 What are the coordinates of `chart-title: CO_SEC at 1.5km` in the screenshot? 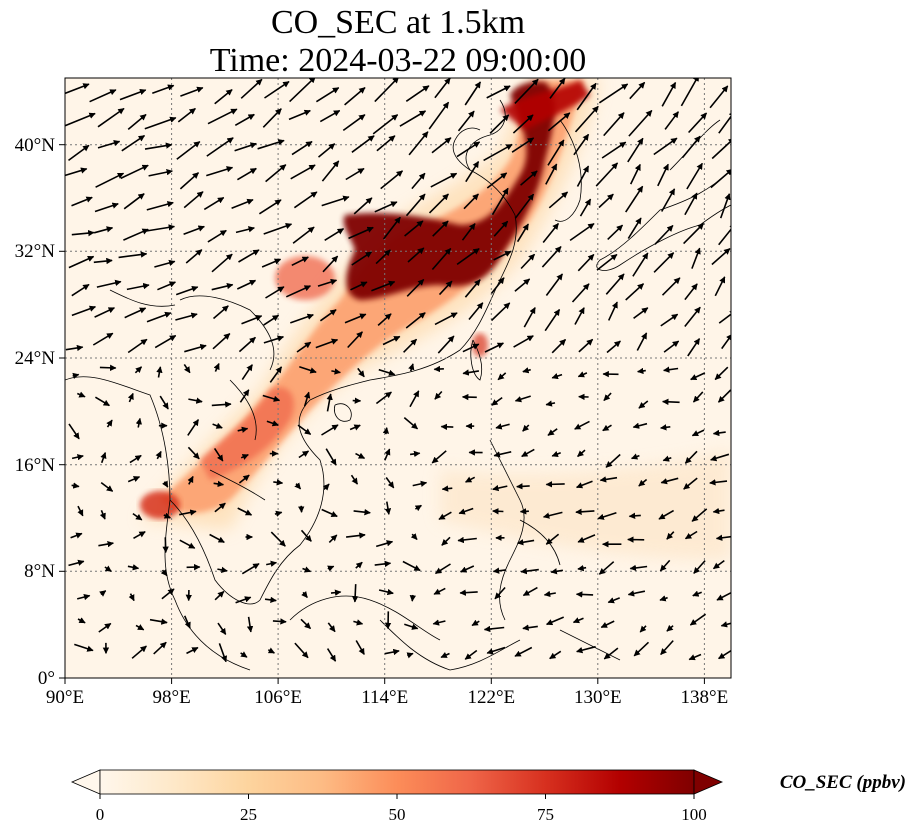 It's located at (398, 22).